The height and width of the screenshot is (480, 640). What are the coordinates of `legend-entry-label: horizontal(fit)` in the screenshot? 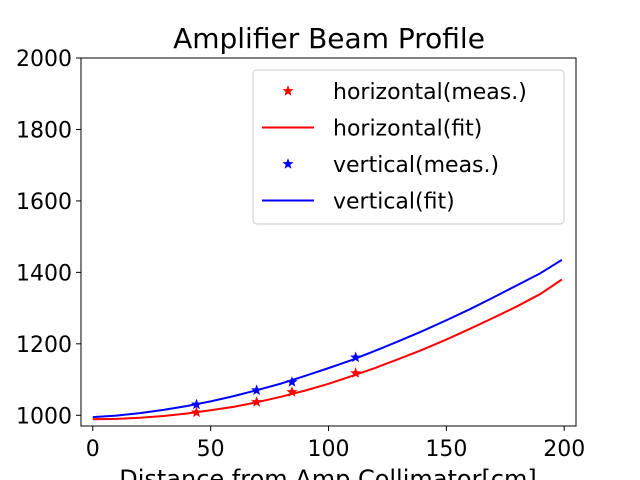 It's located at (407, 129).